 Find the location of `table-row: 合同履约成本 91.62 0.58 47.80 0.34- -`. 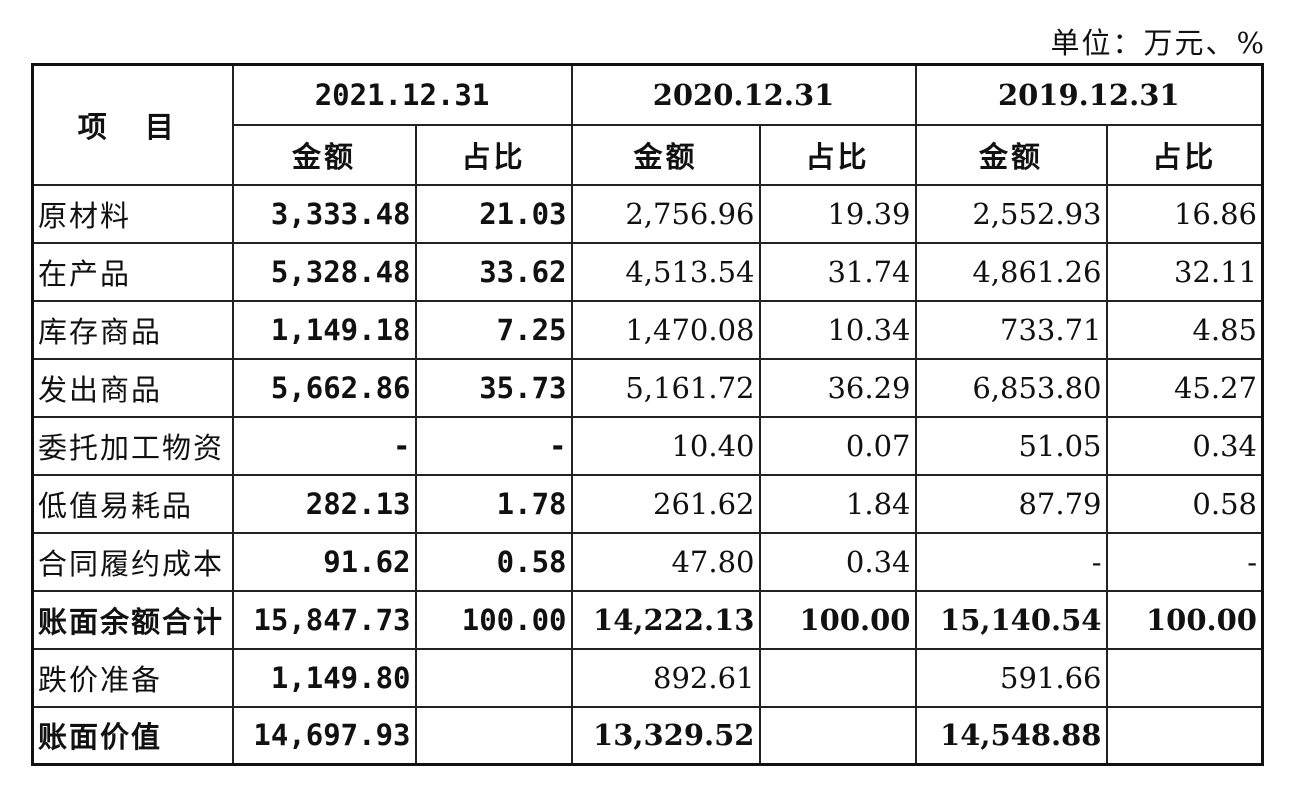

table-row: 合同履约成本 91.62 0.58 47.80 0.34- - is located at coordinates (647, 561).